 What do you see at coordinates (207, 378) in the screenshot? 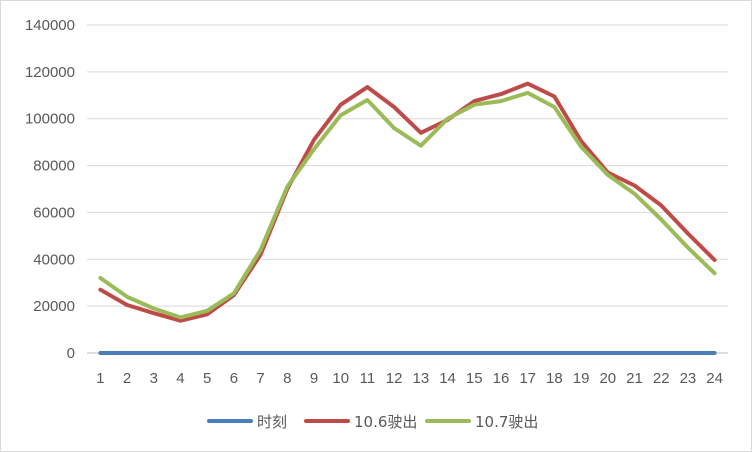
I see `x-tick-label: 5` at bounding box center [207, 378].